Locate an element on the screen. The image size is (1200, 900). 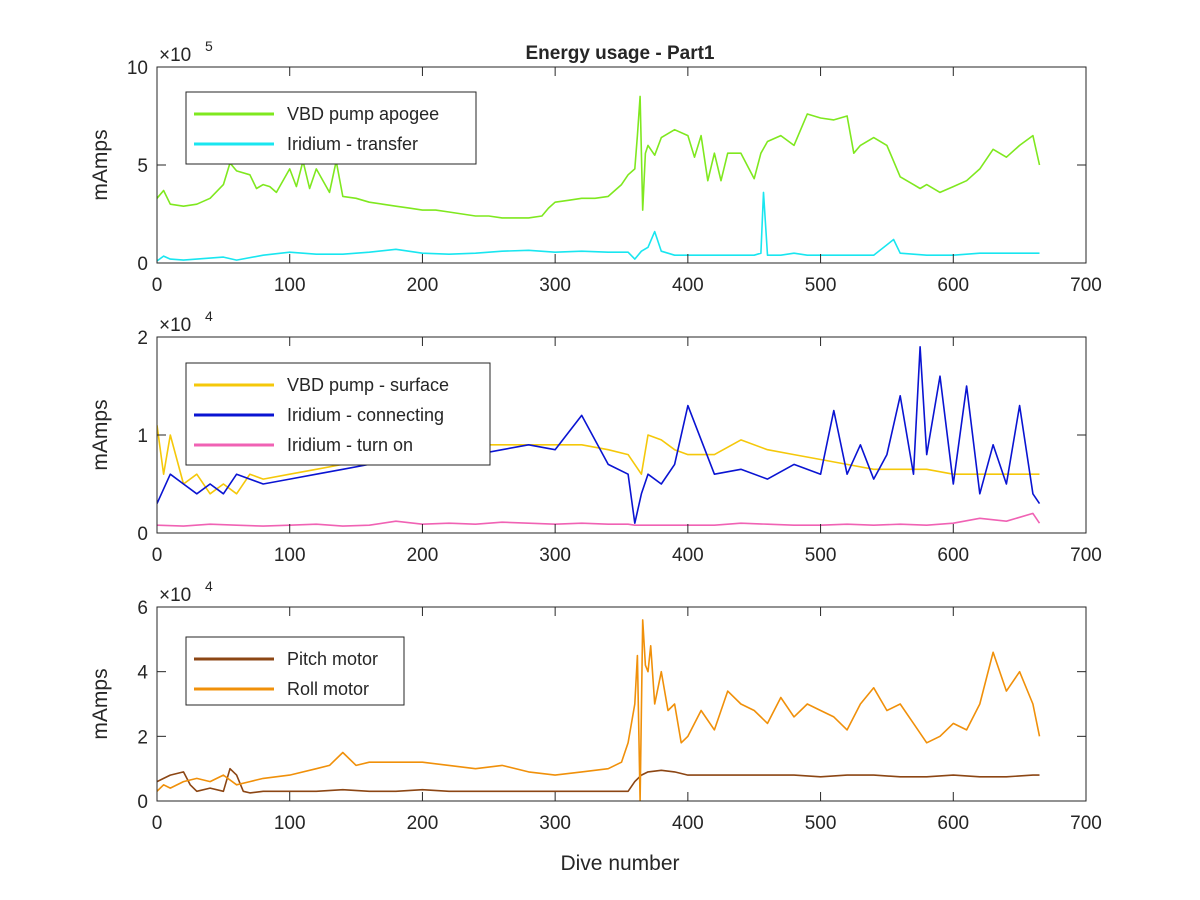
y-tick-label: 10 is located at coordinates (137, 68).